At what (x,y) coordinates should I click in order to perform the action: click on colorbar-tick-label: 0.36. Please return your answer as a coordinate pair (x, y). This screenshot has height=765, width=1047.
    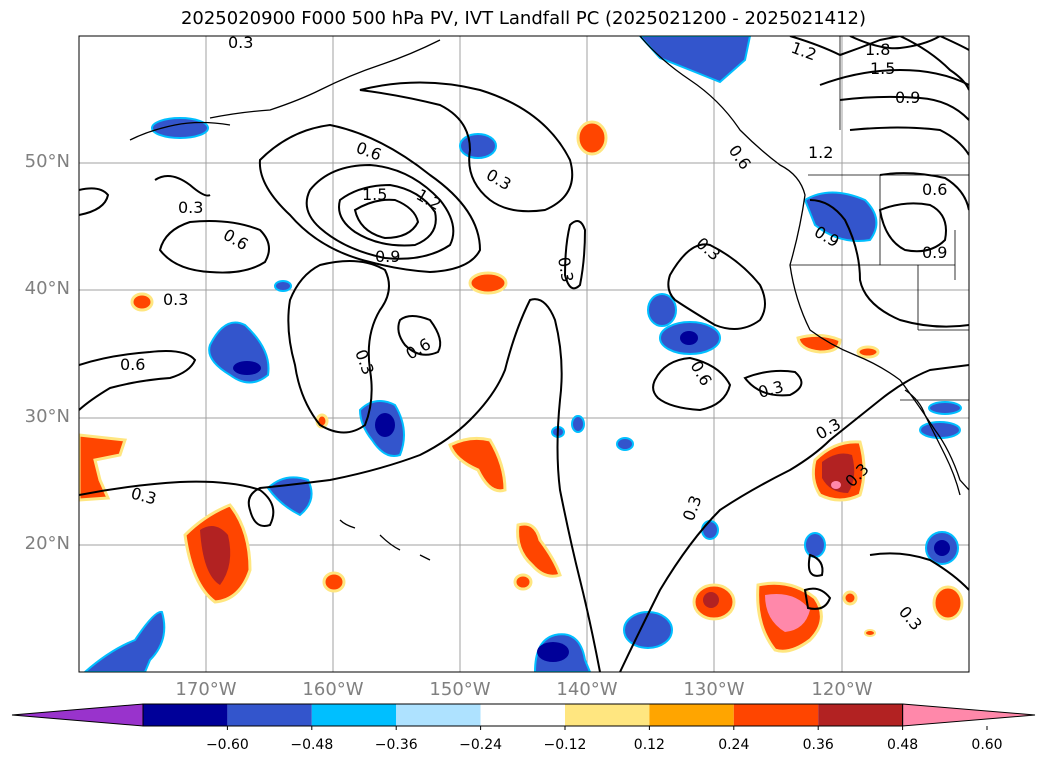
    Looking at the image, I should click on (818, 745).